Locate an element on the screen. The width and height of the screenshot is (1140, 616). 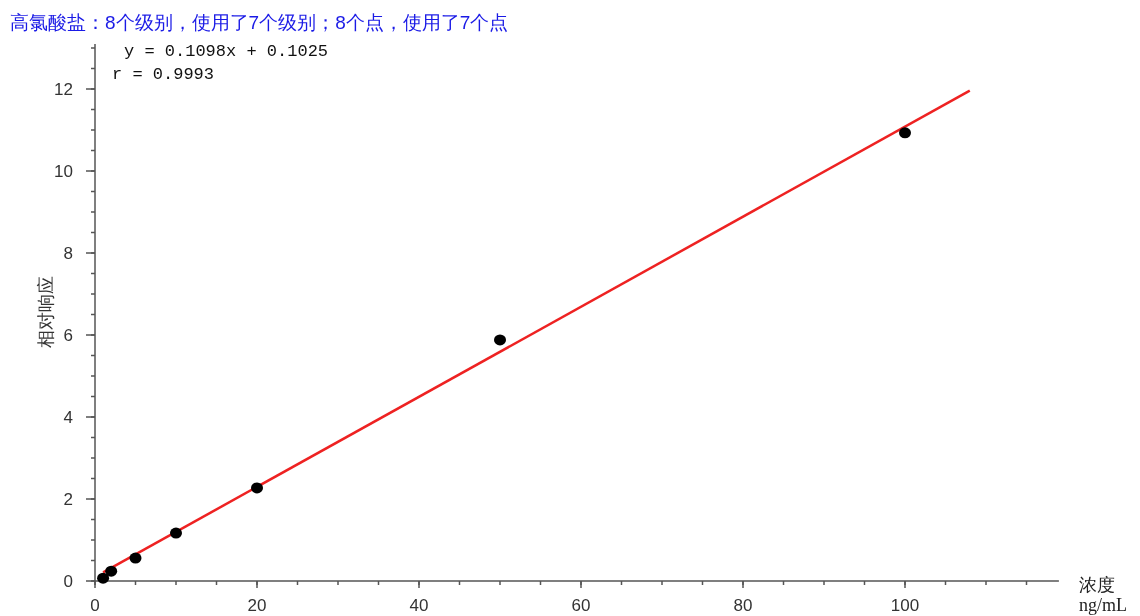
annotation: y = 0.1098x + 0.1025 is located at coordinates (226, 51).